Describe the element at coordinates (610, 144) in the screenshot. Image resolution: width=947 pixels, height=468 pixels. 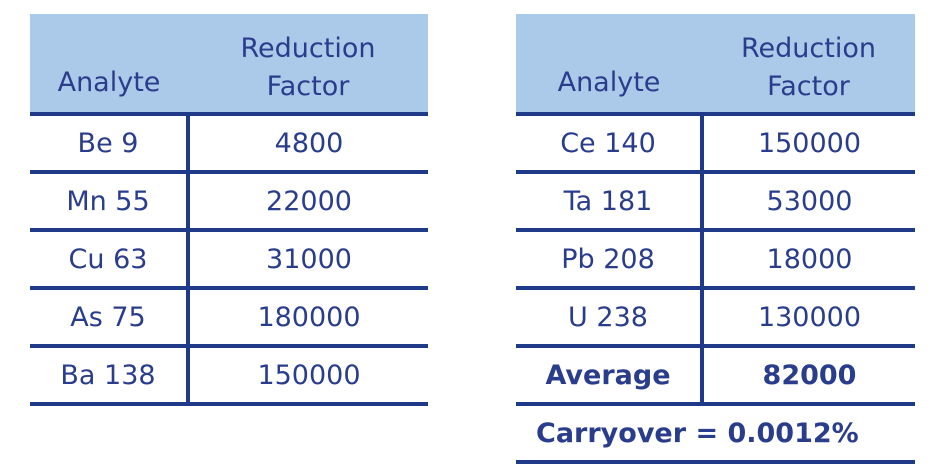
I see `analyte-cell: Ce 140` at that location.